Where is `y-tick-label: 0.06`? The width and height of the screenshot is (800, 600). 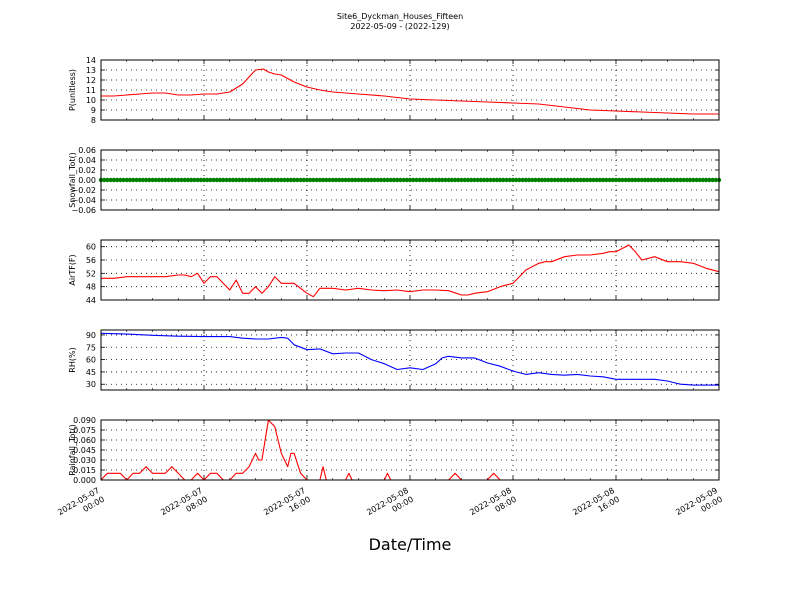 y-tick-label: 0.06 is located at coordinates (87, 150).